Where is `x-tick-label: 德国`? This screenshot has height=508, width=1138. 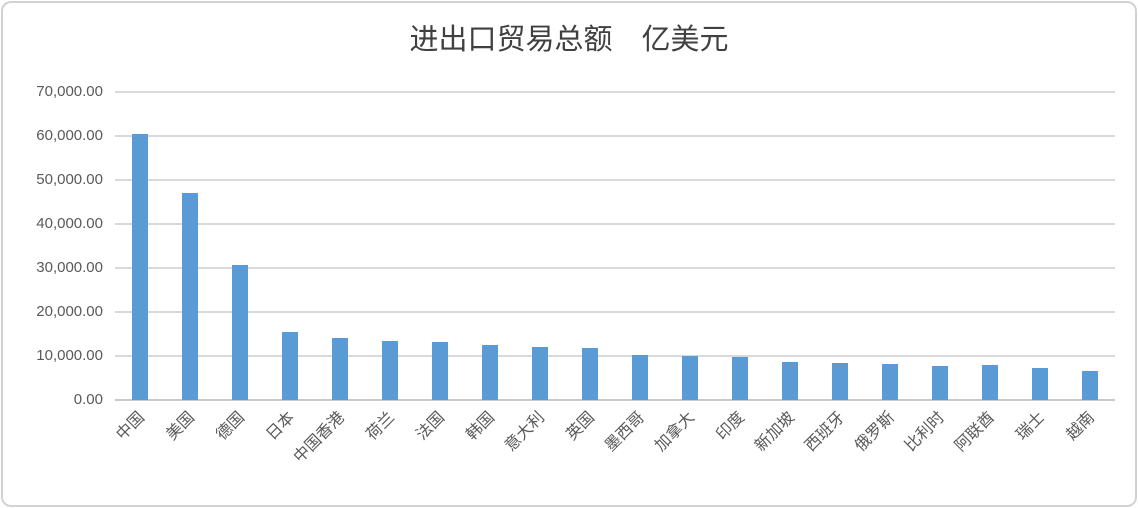 x-tick-label: 德国 is located at coordinates (231, 426).